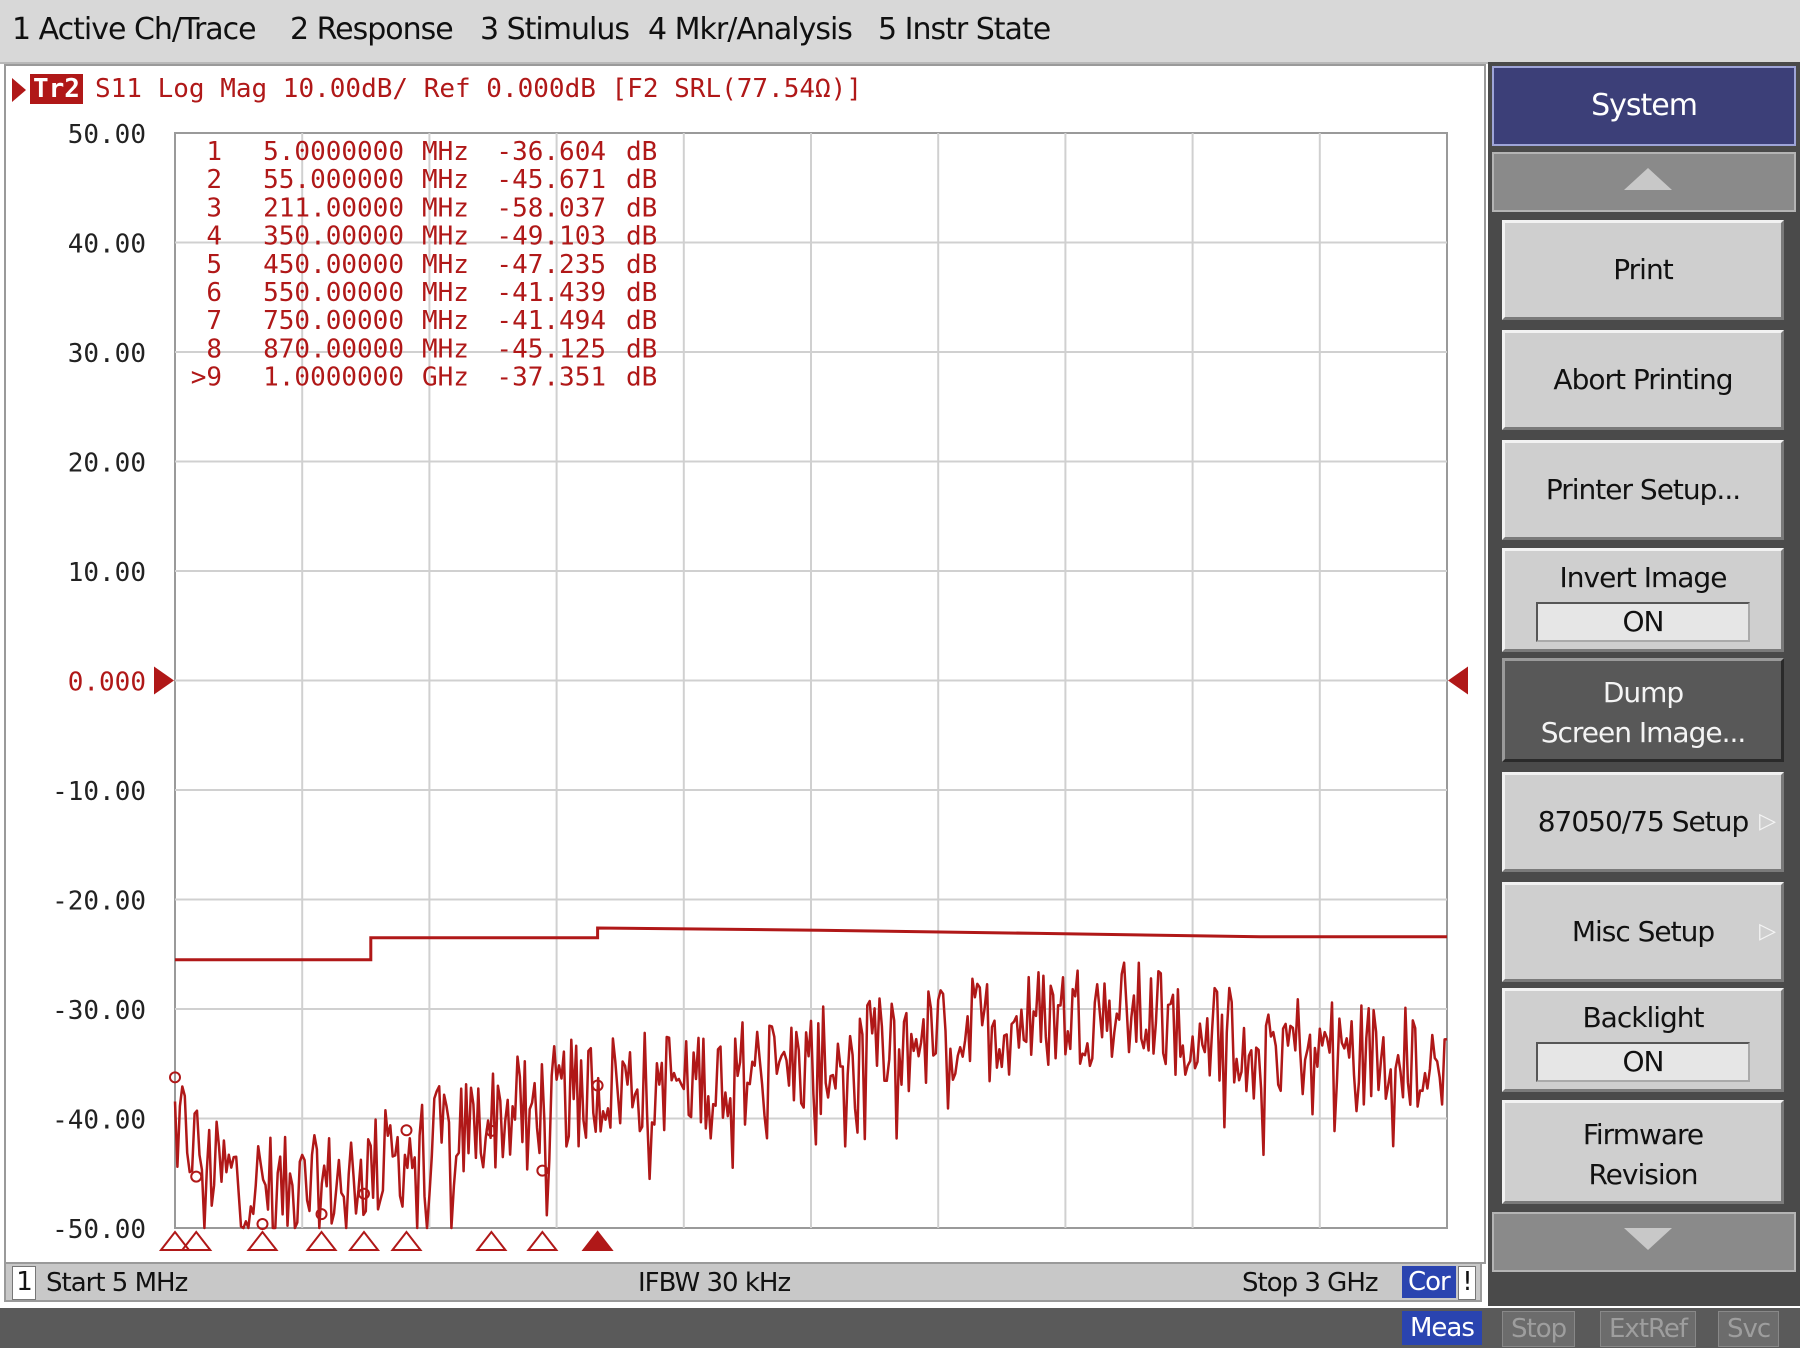 The image size is (1800, 1367). Describe the element at coordinates (1643, 1017) in the screenshot. I see `backlight-label: Backlight` at that location.